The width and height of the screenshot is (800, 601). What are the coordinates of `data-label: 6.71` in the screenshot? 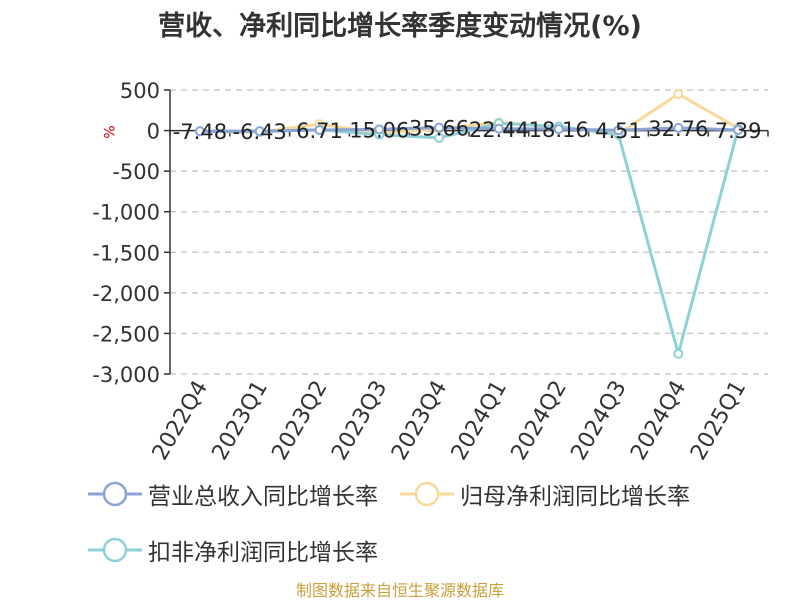 It's located at (319, 131).